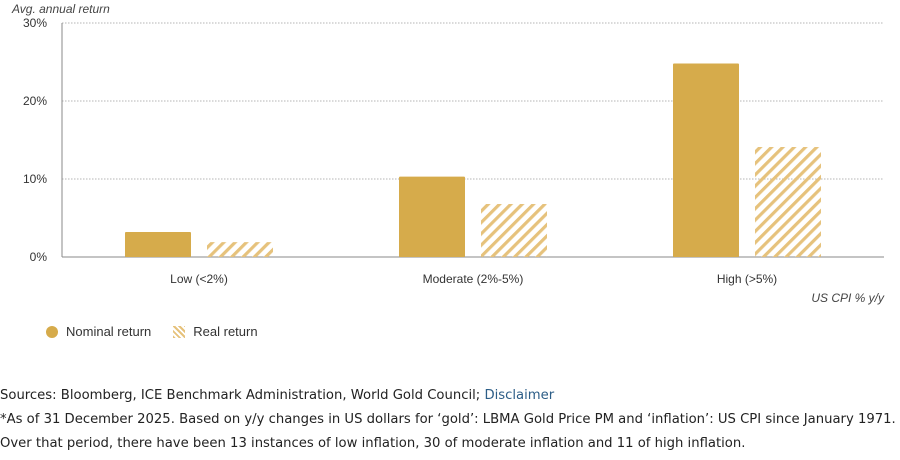  Describe the element at coordinates (225, 331) in the screenshot. I see `legend-label-real: Real return` at that location.